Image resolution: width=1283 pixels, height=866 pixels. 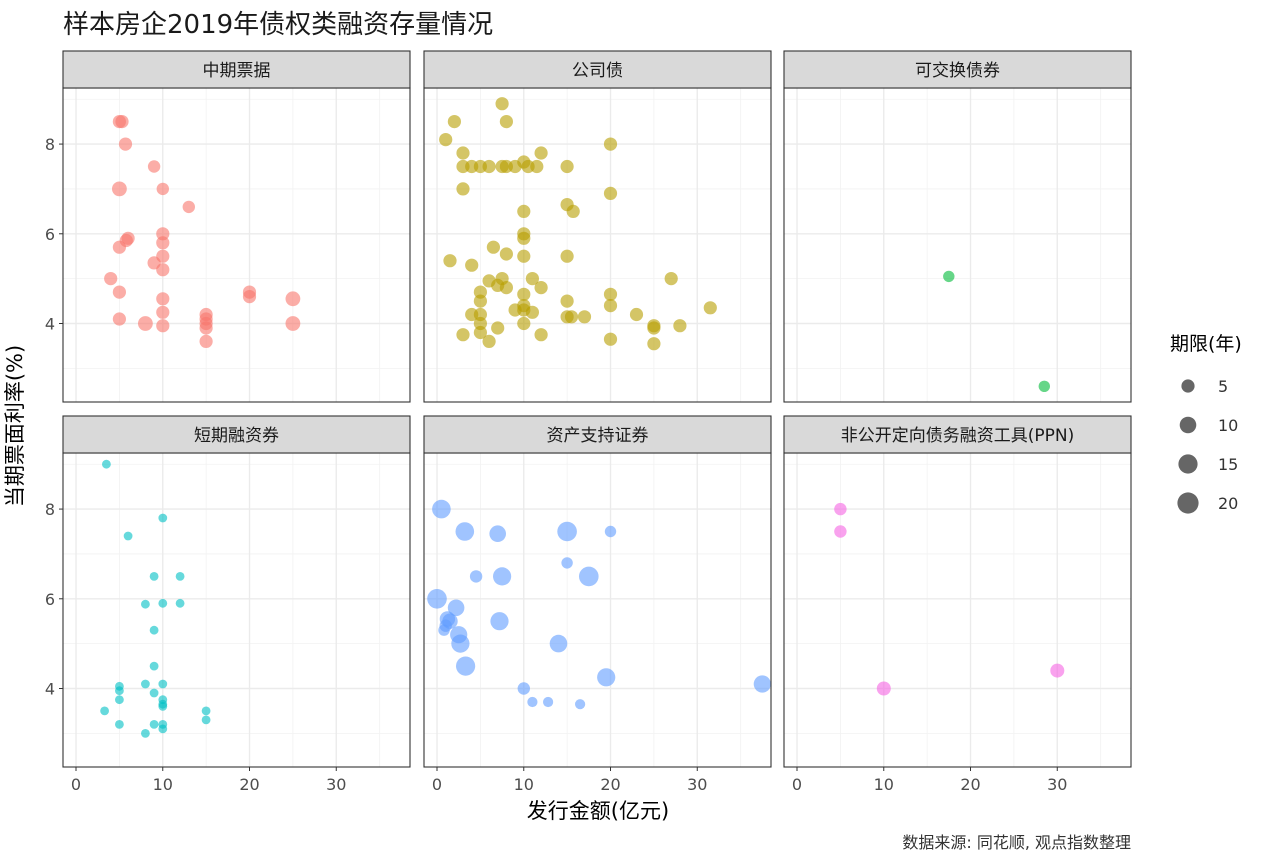 What do you see at coordinates (50, 144) in the screenshot?
I see `y-tick-label: 8` at bounding box center [50, 144].